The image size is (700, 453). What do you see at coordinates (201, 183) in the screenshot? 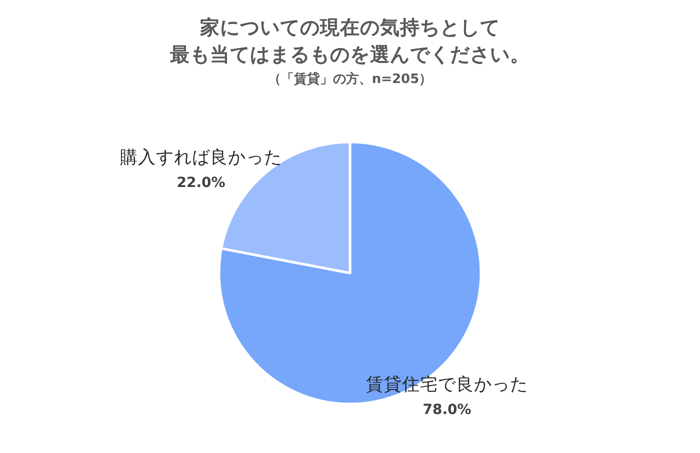
I see `data-label: 22.0%` at bounding box center [201, 183].